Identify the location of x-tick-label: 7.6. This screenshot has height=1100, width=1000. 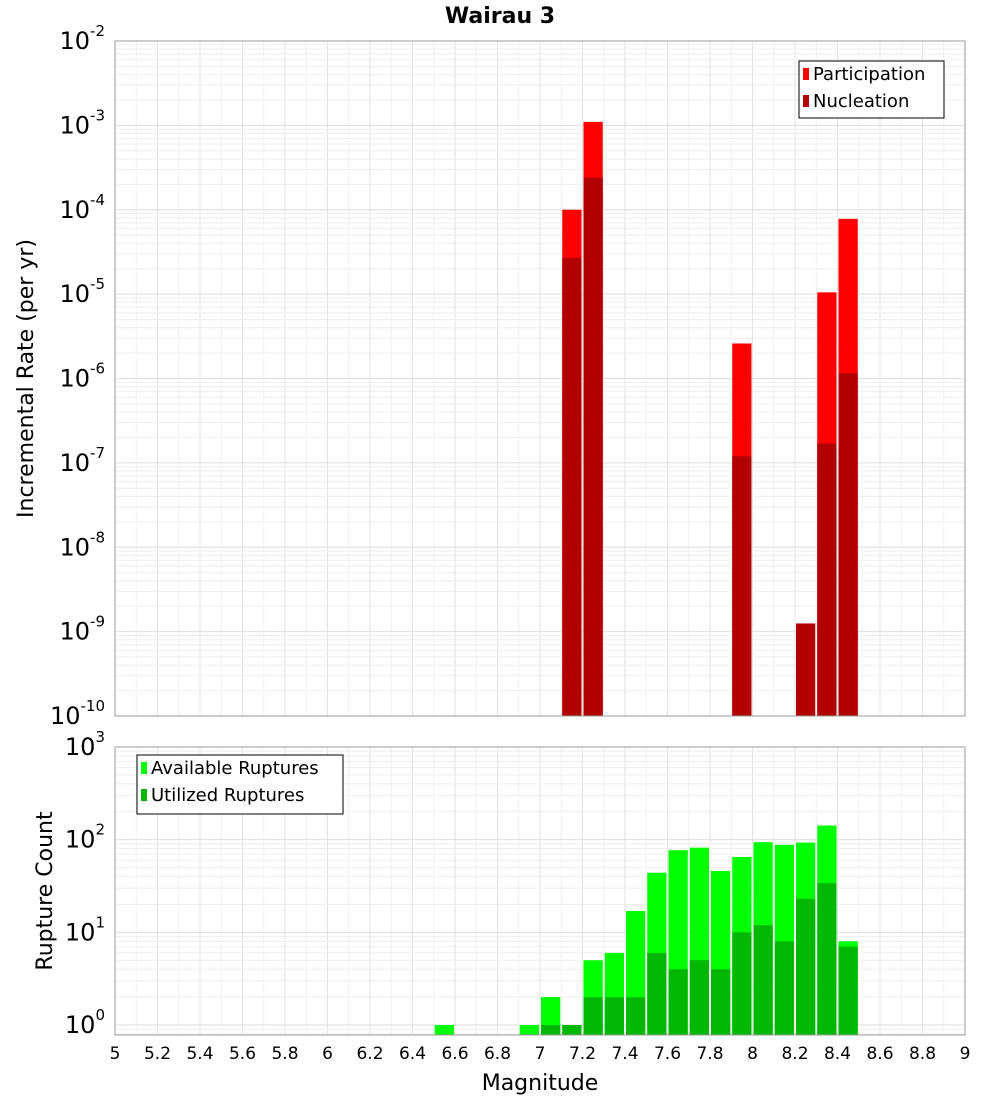
(667, 1054).